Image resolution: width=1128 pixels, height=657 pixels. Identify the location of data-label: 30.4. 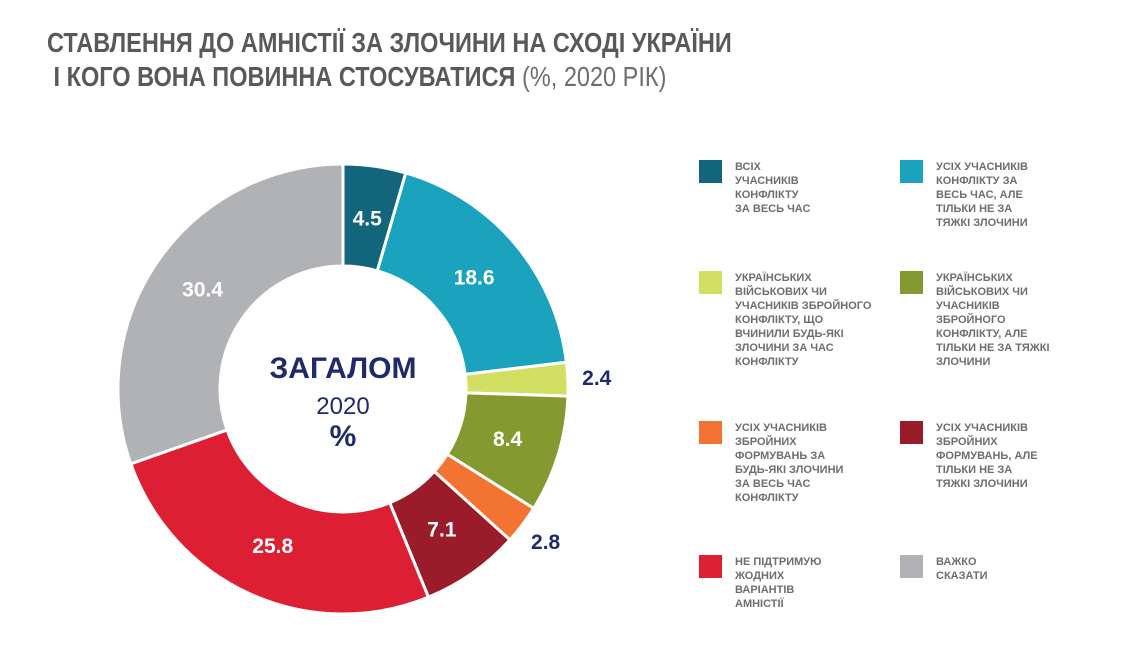
(202, 290).